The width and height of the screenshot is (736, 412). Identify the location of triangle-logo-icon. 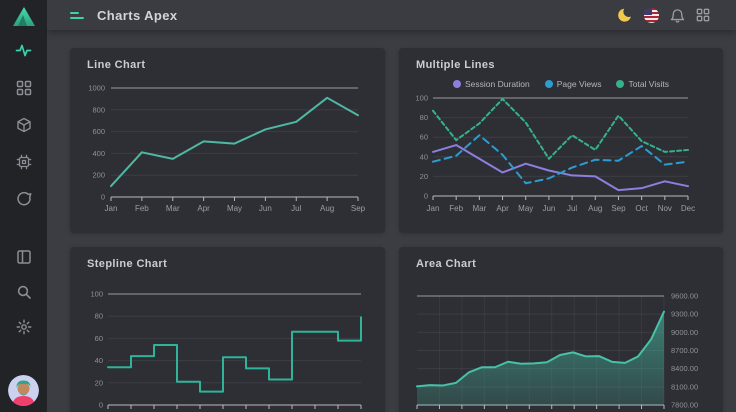
(23, 16).